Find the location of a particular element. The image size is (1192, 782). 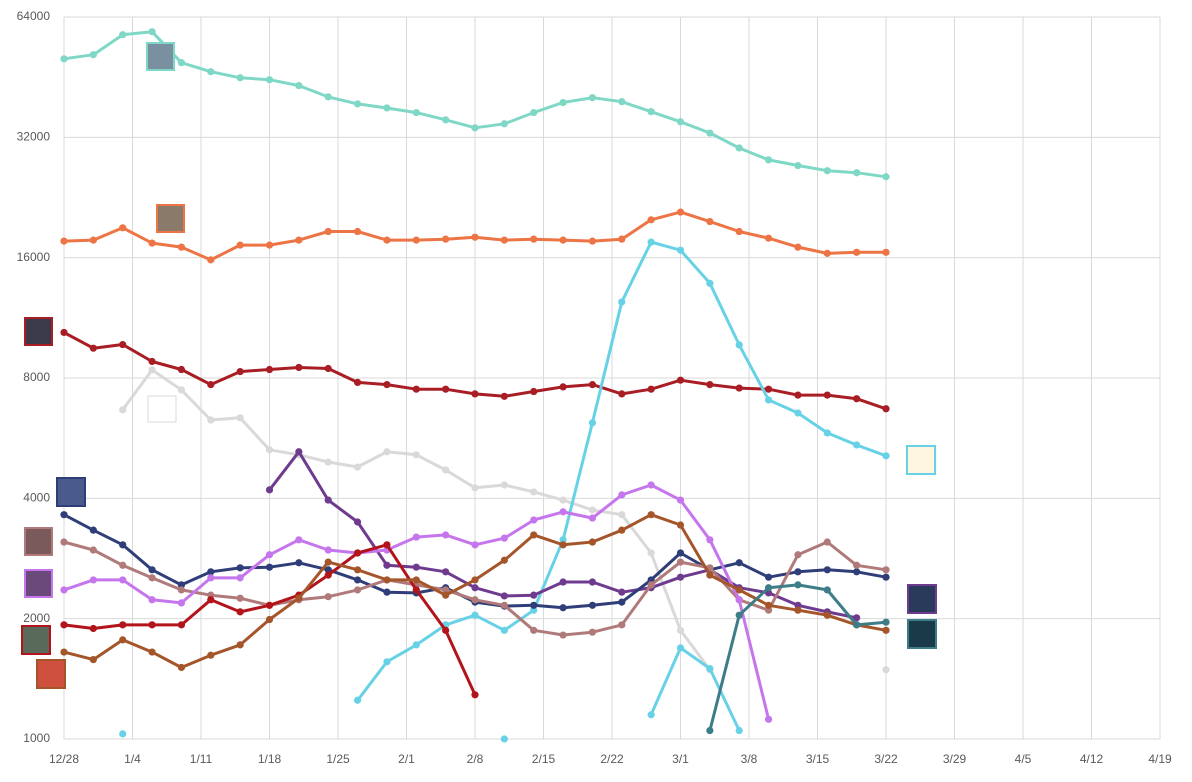

x-tick-label: 1/18 is located at coordinates (270, 759).